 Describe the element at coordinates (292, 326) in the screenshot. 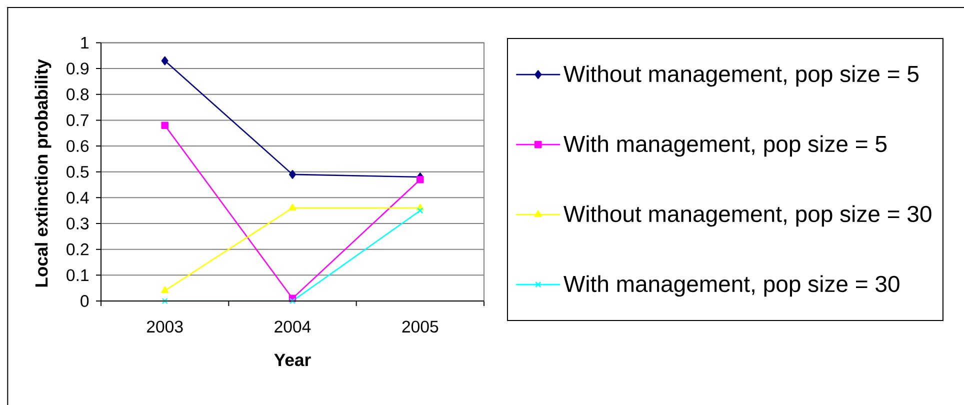

I see `x-tick-label: 2004` at that location.